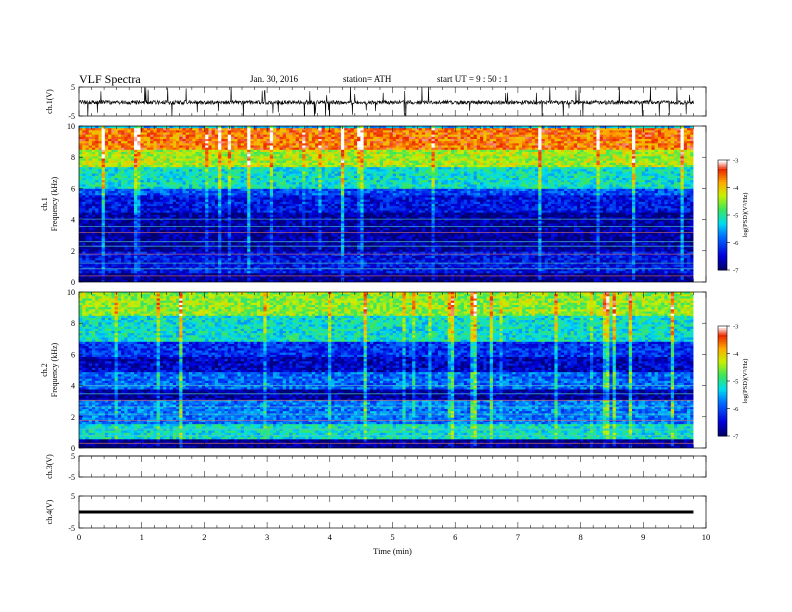 This screenshot has width=792, height=612. Describe the element at coordinates (267, 537) in the screenshot. I see `x-tick-label: 3` at that location.